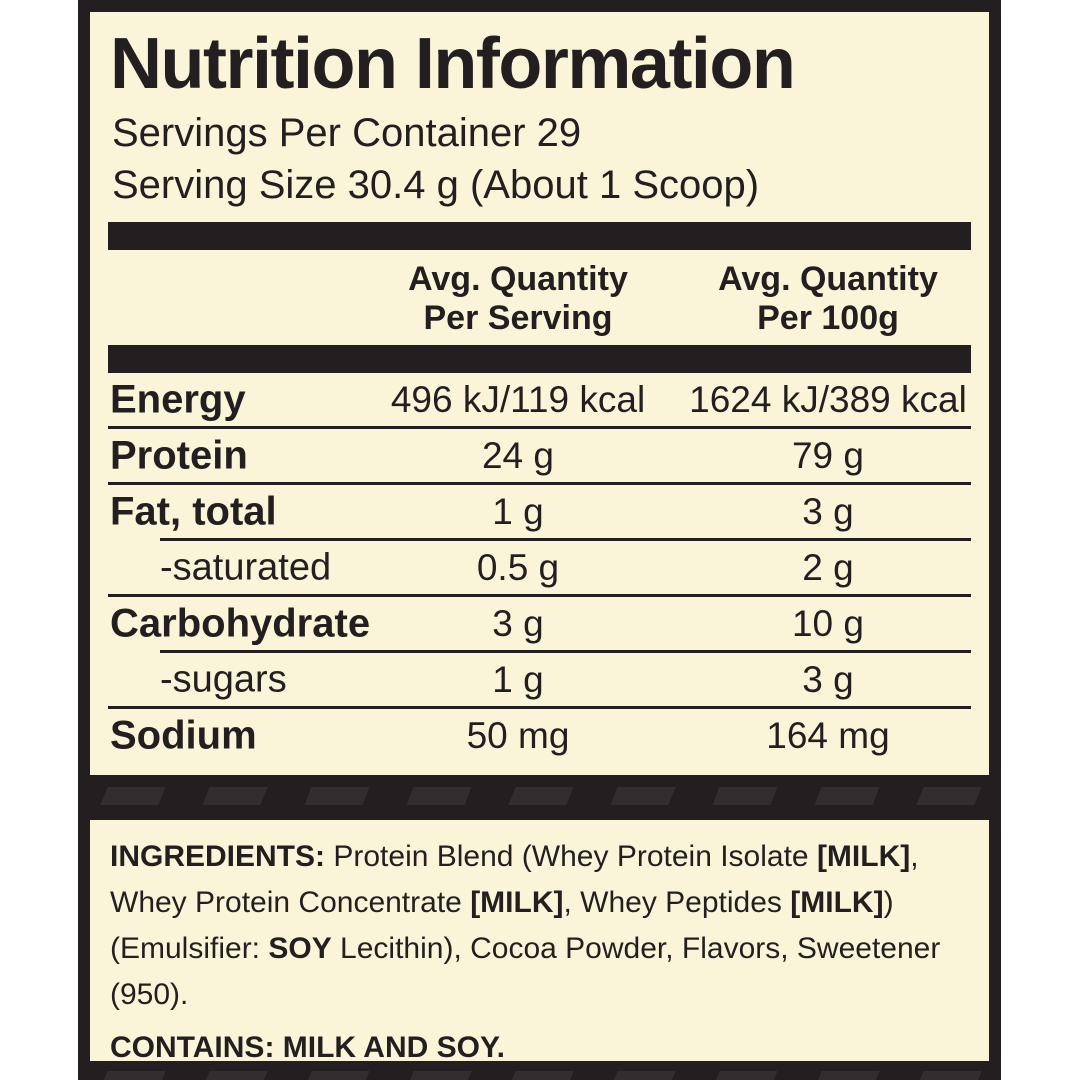 This screenshot has width=1080, height=1080. What do you see at coordinates (179, 455) in the screenshot?
I see `row-label: Protein` at bounding box center [179, 455].